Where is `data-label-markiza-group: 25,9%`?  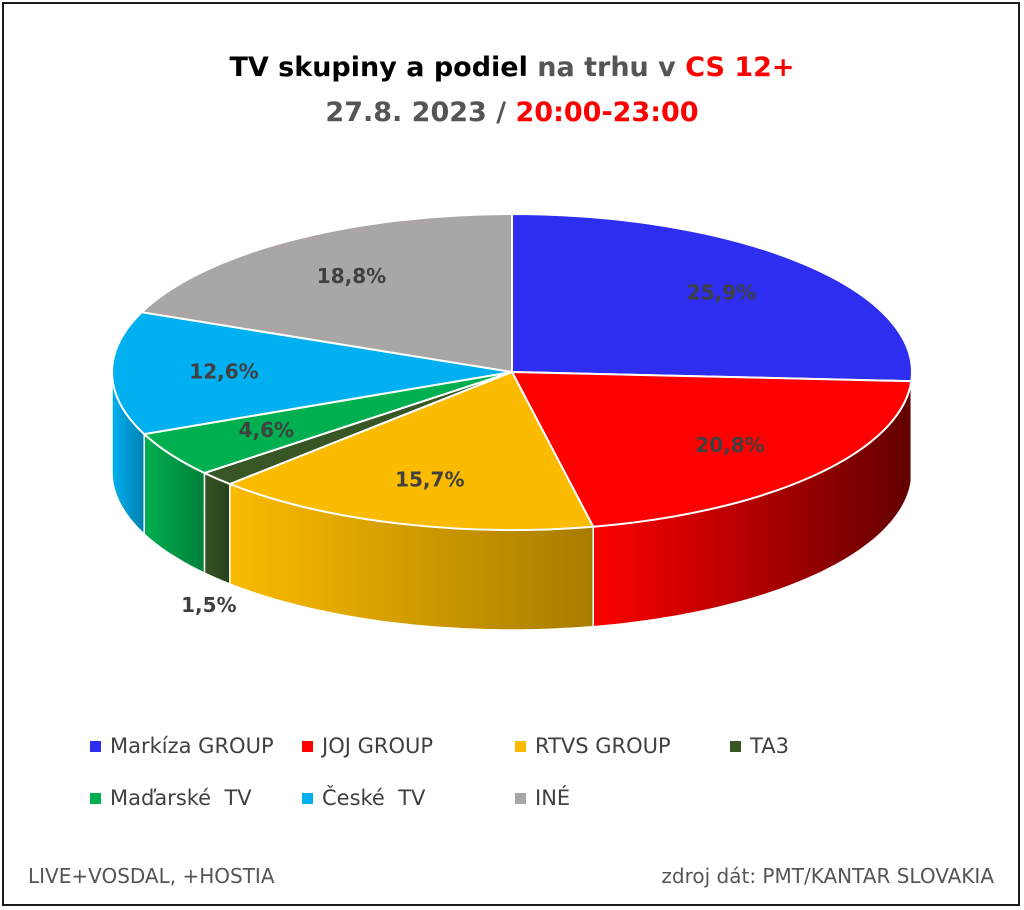 data-label-markiza-group: 25,9% is located at coordinates (721, 292).